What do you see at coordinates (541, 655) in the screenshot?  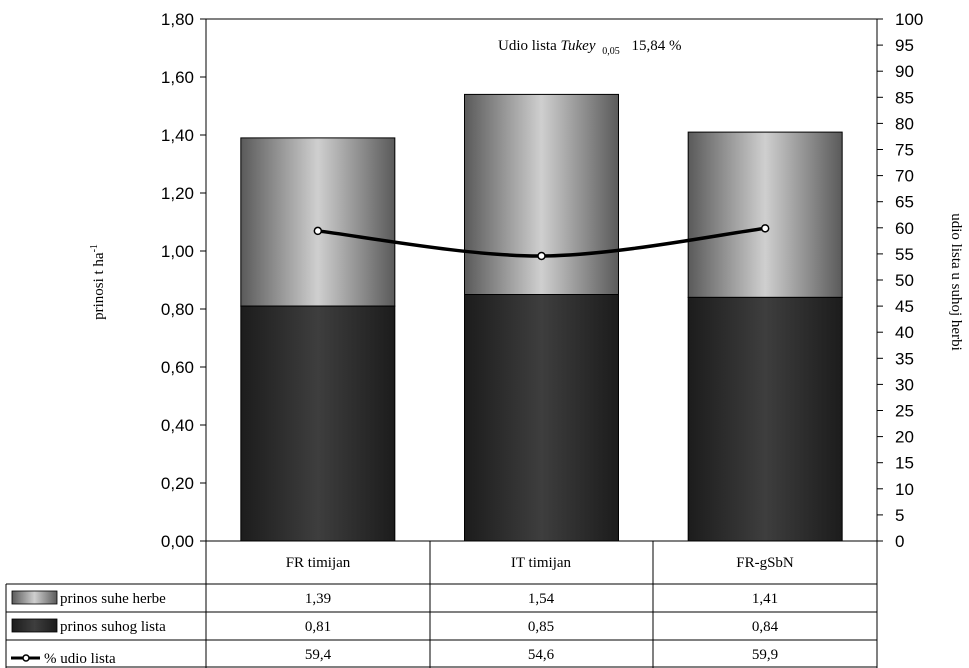 I see `table-value: 54,6` at bounding box center [541, 655].